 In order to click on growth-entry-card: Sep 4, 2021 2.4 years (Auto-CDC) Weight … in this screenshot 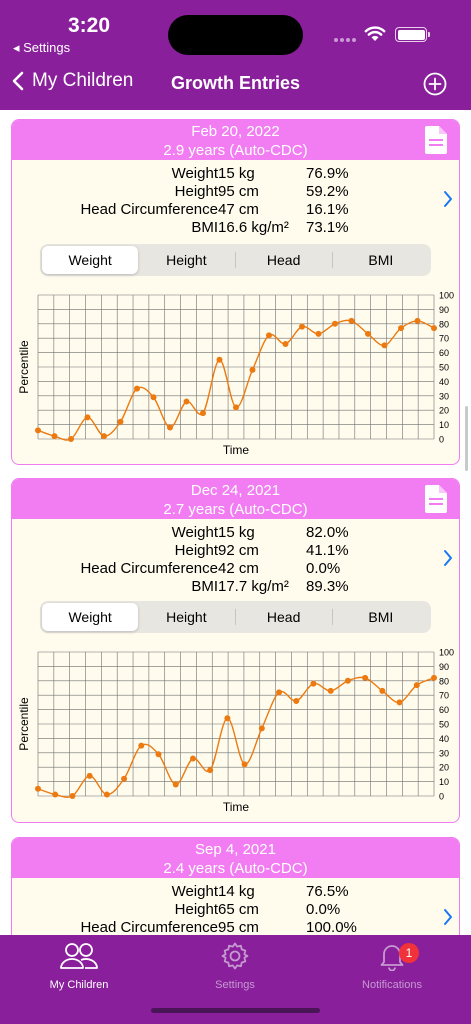, I will do `click(235, 886)`.